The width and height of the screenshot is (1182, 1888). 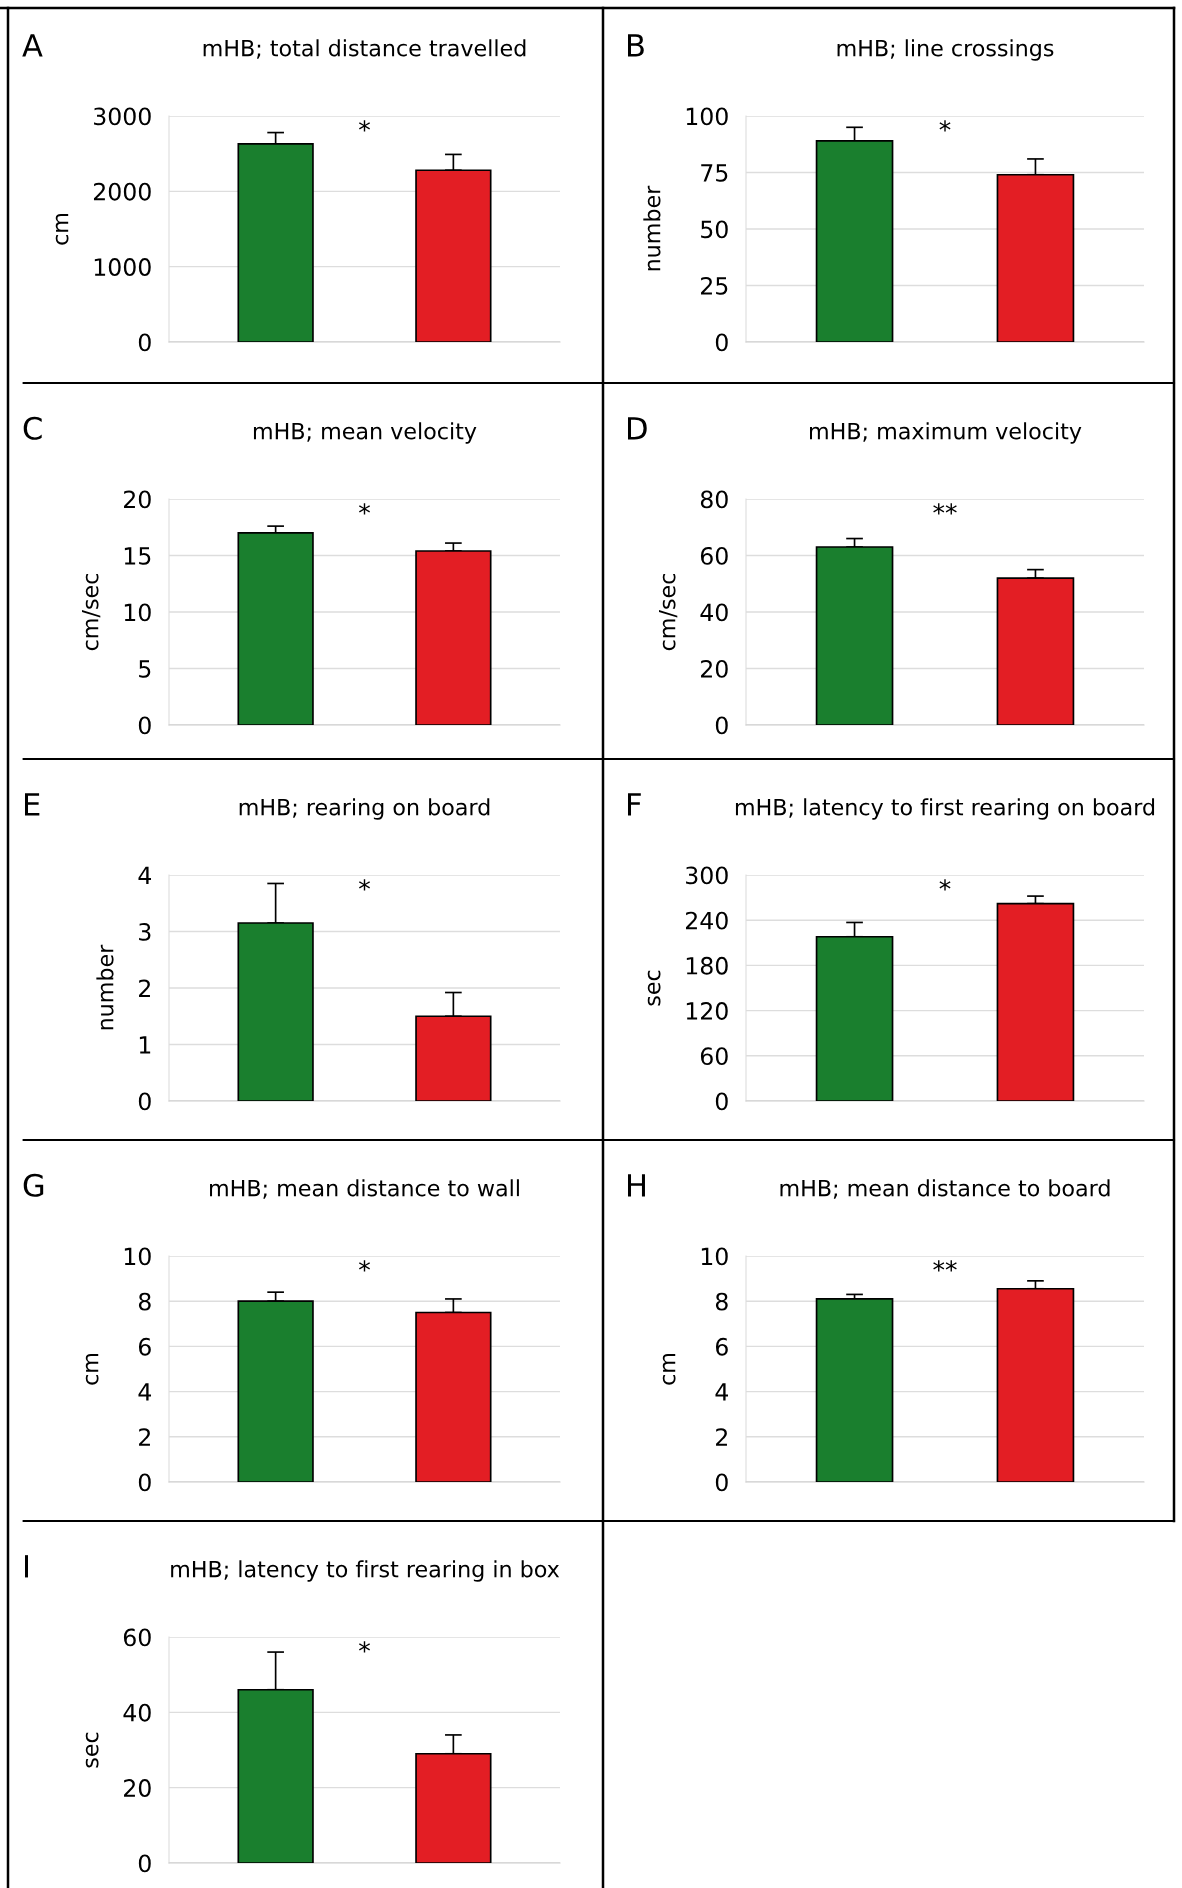 What do you see at coordinates (707, 920) in the screenshot?
I see `y-tick-label: 240` at bounding box center [707, 920].